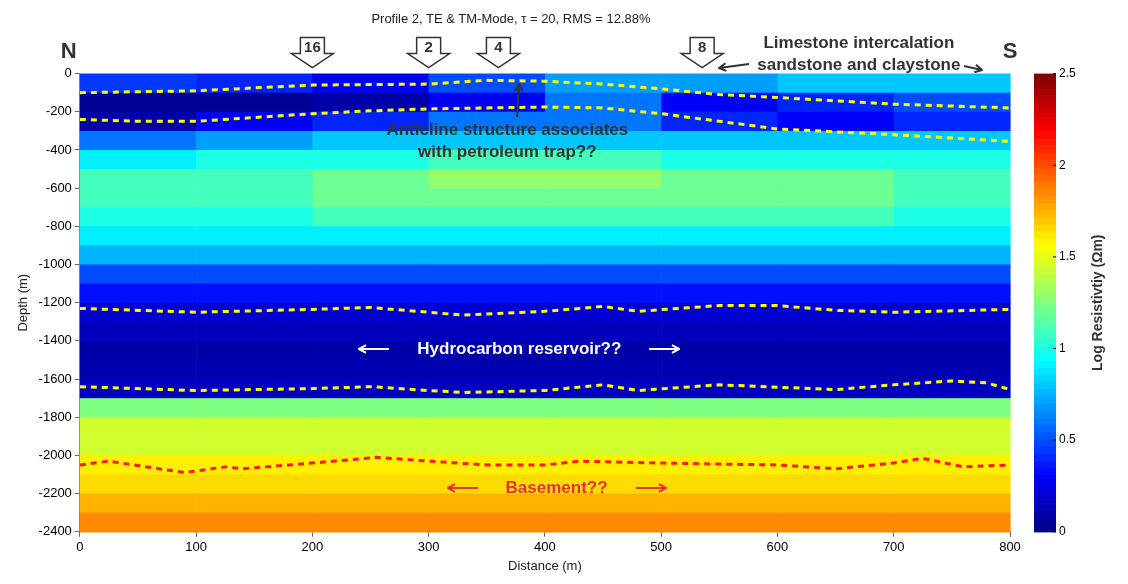  What do you see at coordinates (55, 378) in the screenshot?
I see `y-tick-label: -1600` at bounding box center [55, 378].